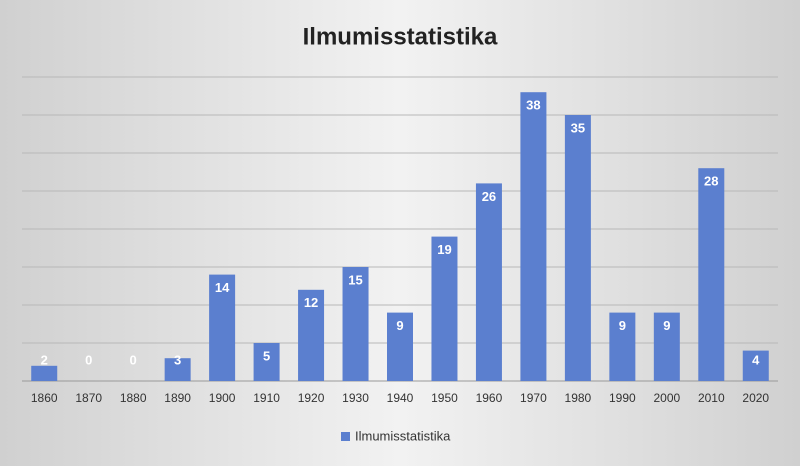  I want to click on data-label: 19, so click(444, 249).